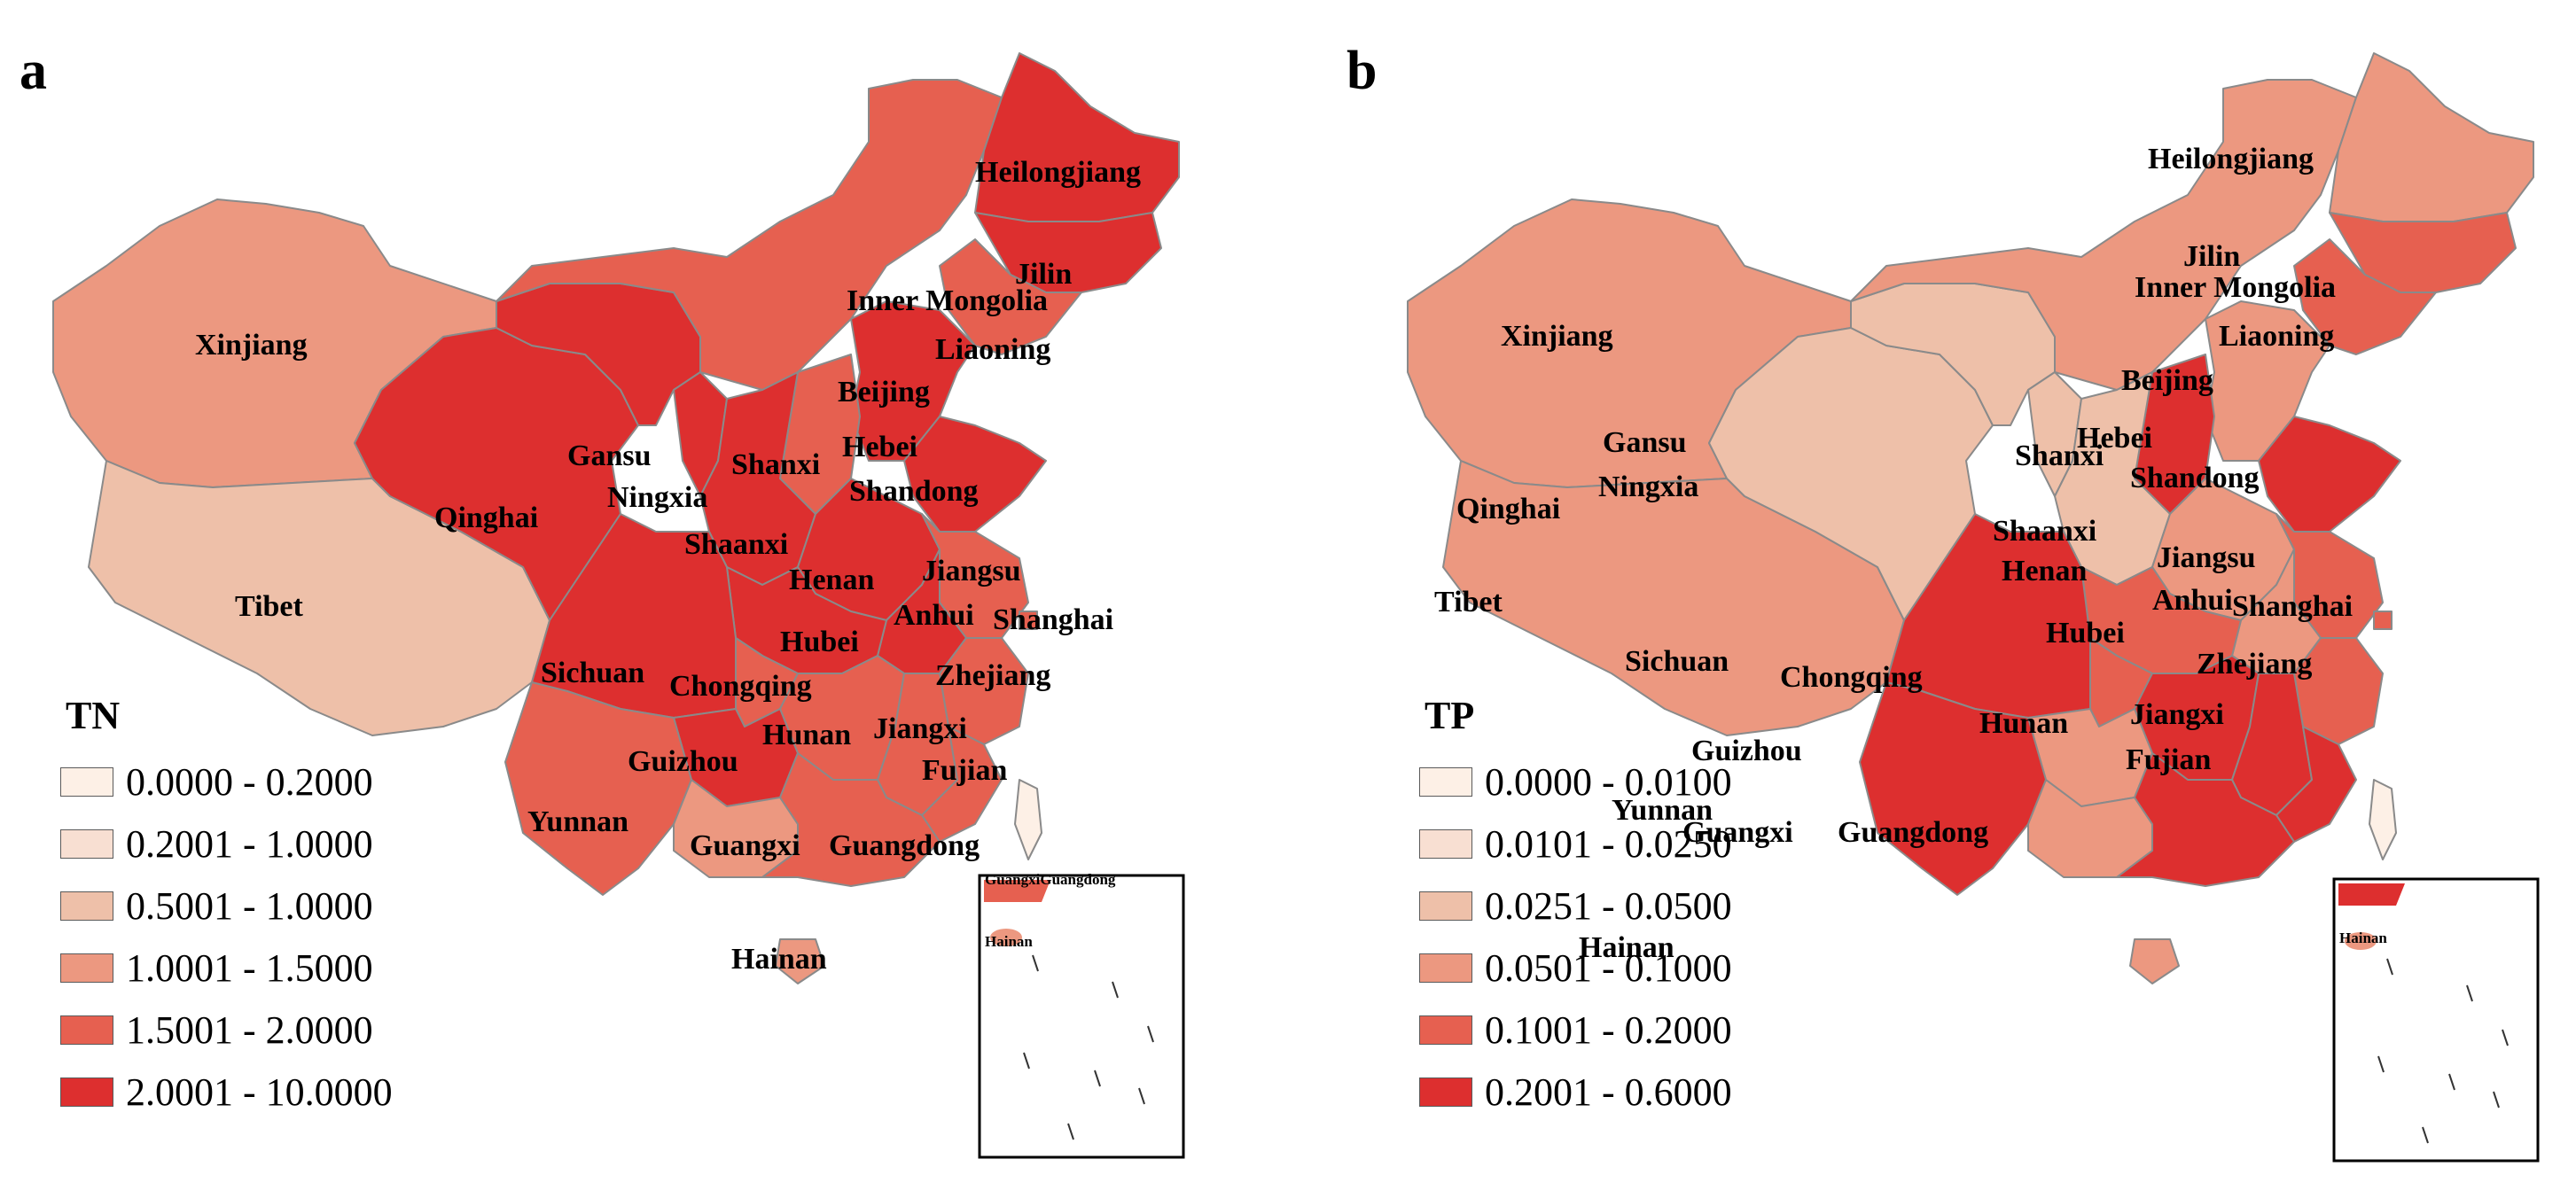  I want to click on inset-coast, so click(1017, 891).